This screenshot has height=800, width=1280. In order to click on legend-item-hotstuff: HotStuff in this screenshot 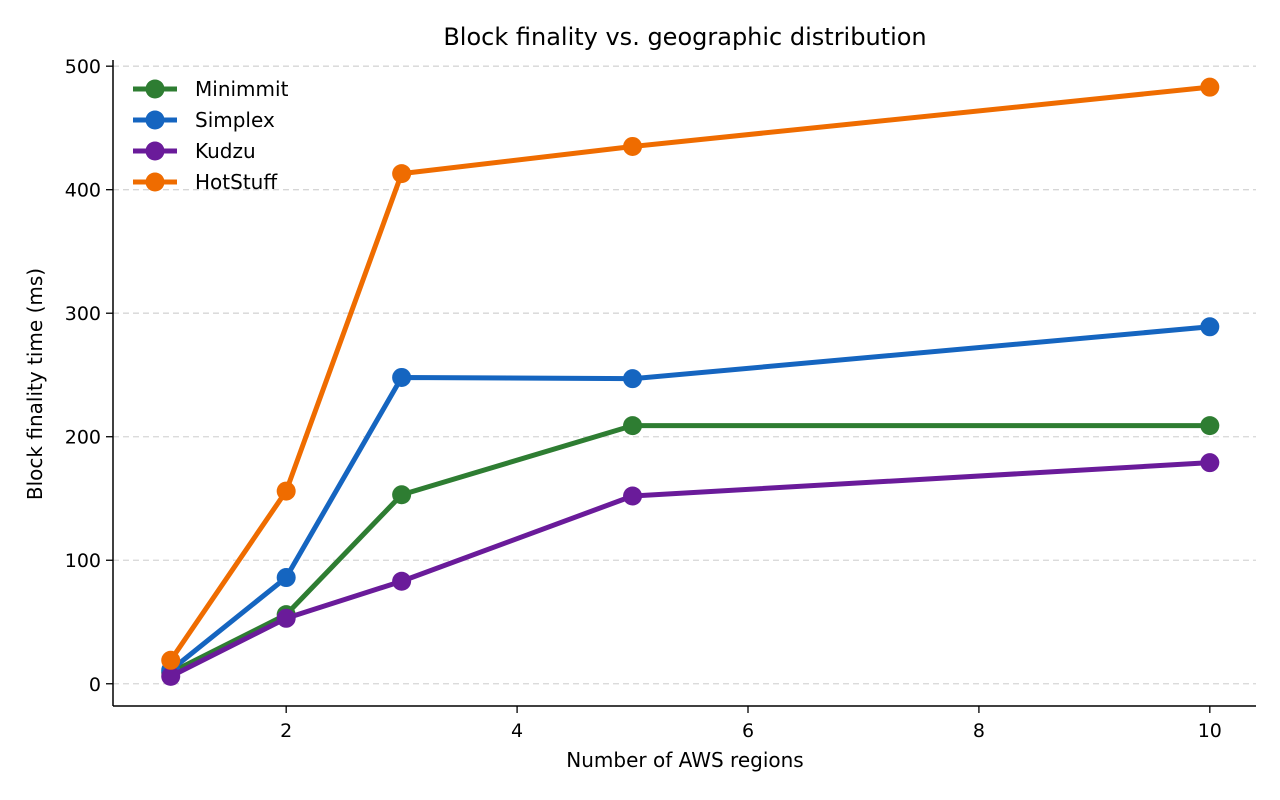, I will do `click(205, 182)`.